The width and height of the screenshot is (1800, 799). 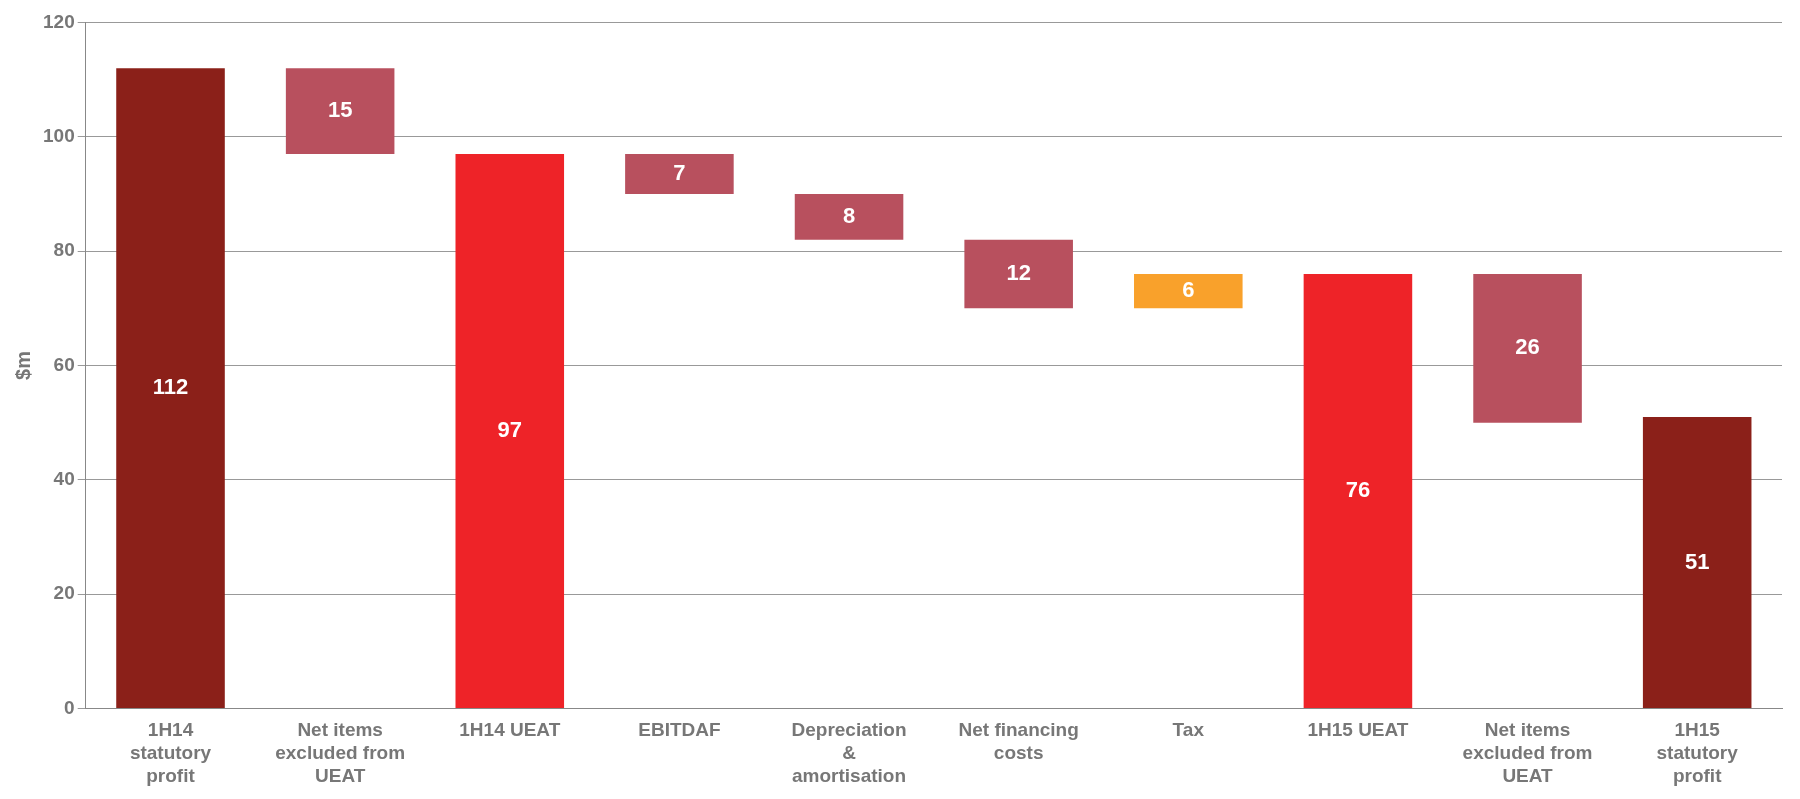 What do you see at coordinates (679, 730) in the screenshot?
I see `x-tick-label: EBITDAF` at bounding box center [679, 730].